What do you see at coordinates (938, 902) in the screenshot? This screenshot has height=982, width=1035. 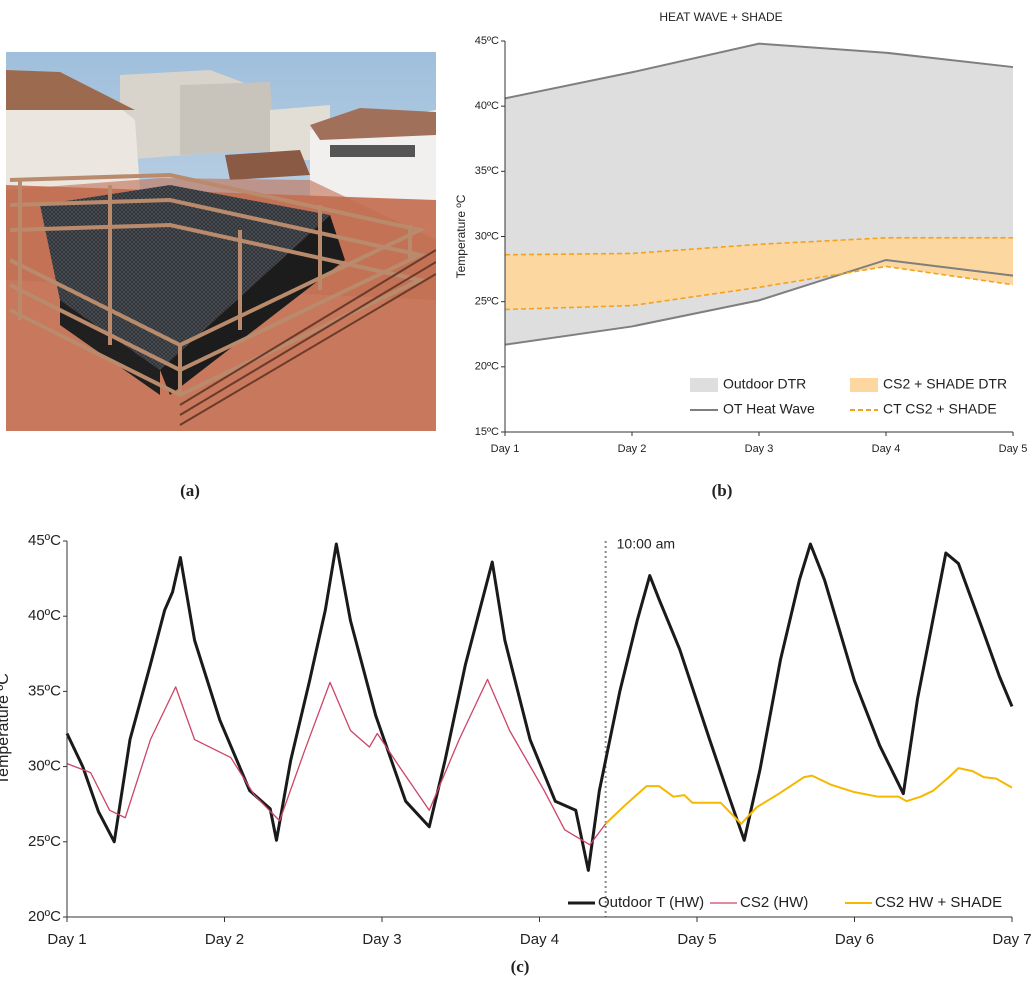 I see `legend-label: CS2 HW + SHADE` at bounding box center [938, 902].